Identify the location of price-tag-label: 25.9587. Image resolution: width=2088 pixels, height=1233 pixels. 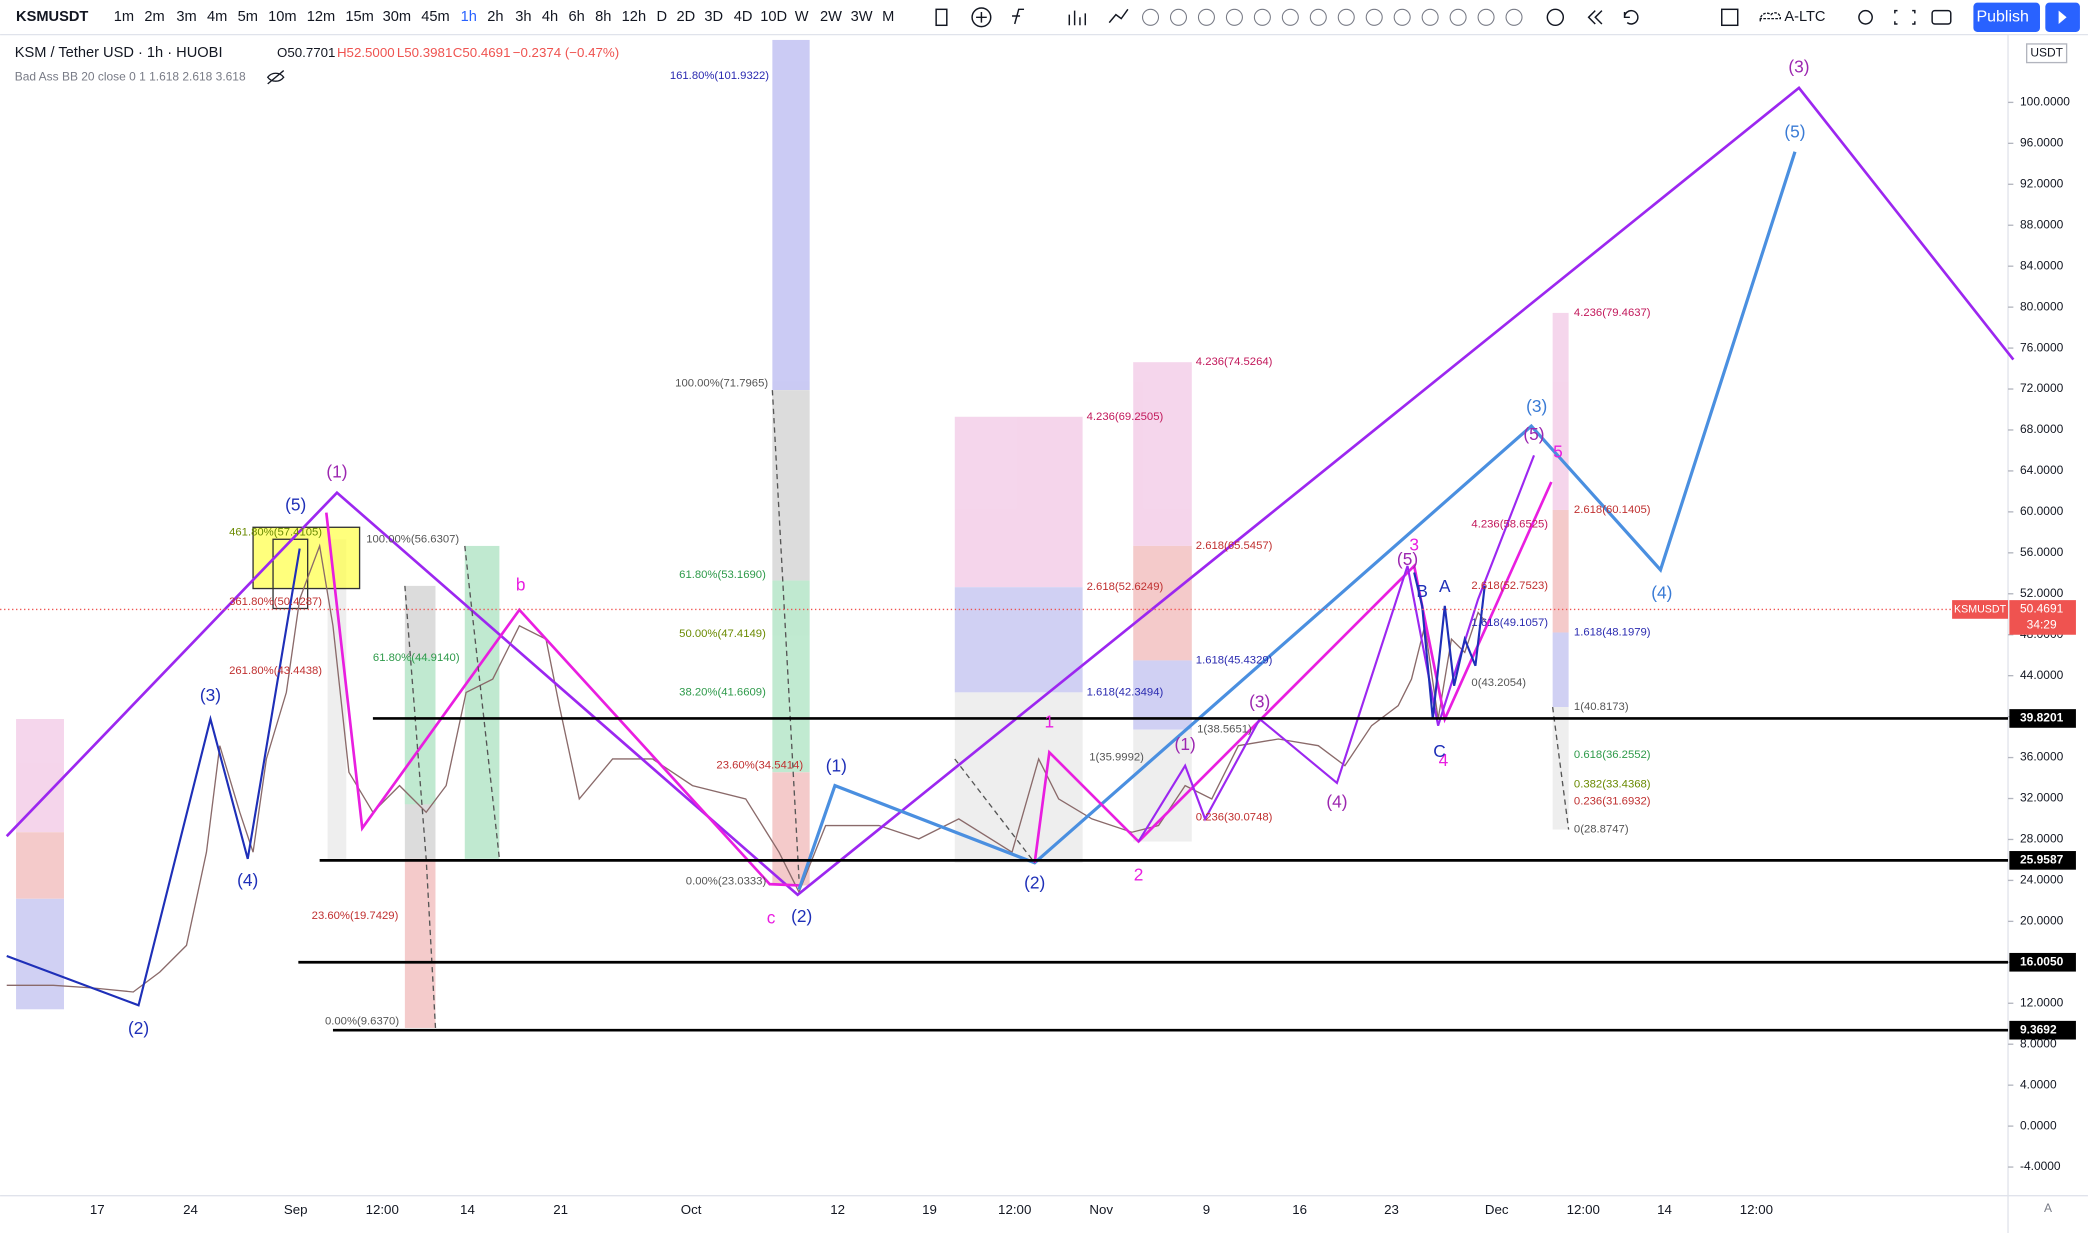
(2042, 860).